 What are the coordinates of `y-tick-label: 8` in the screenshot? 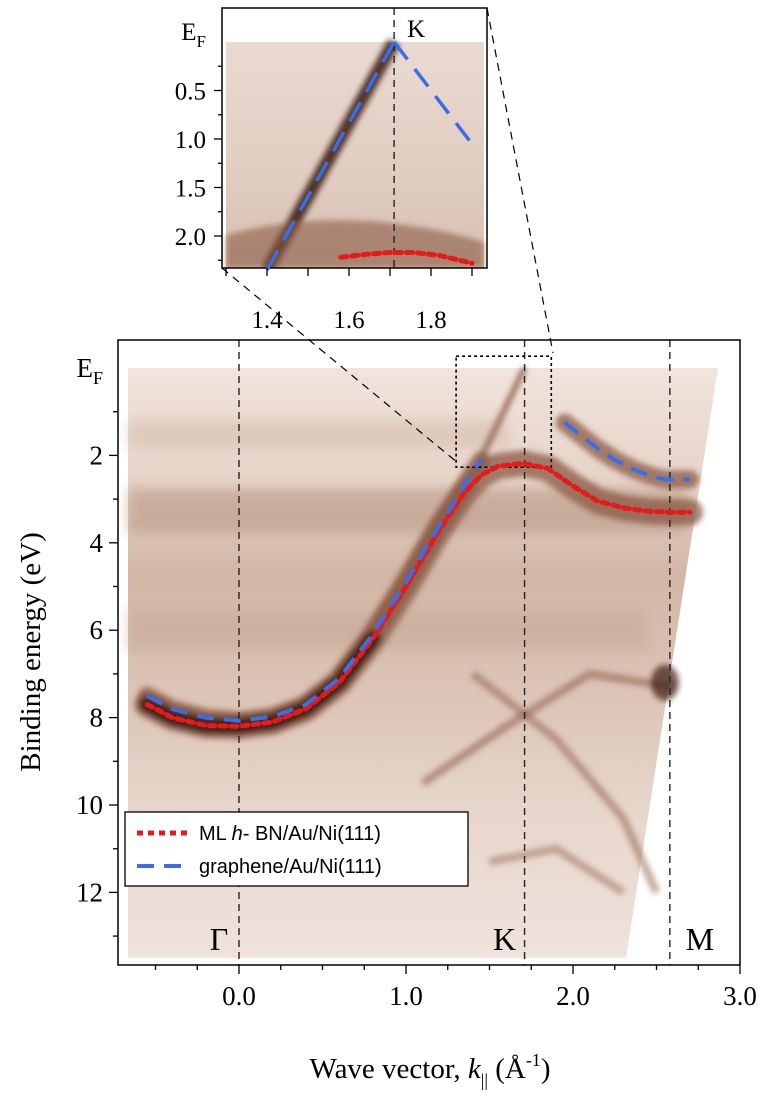 It's located at (97, 718).